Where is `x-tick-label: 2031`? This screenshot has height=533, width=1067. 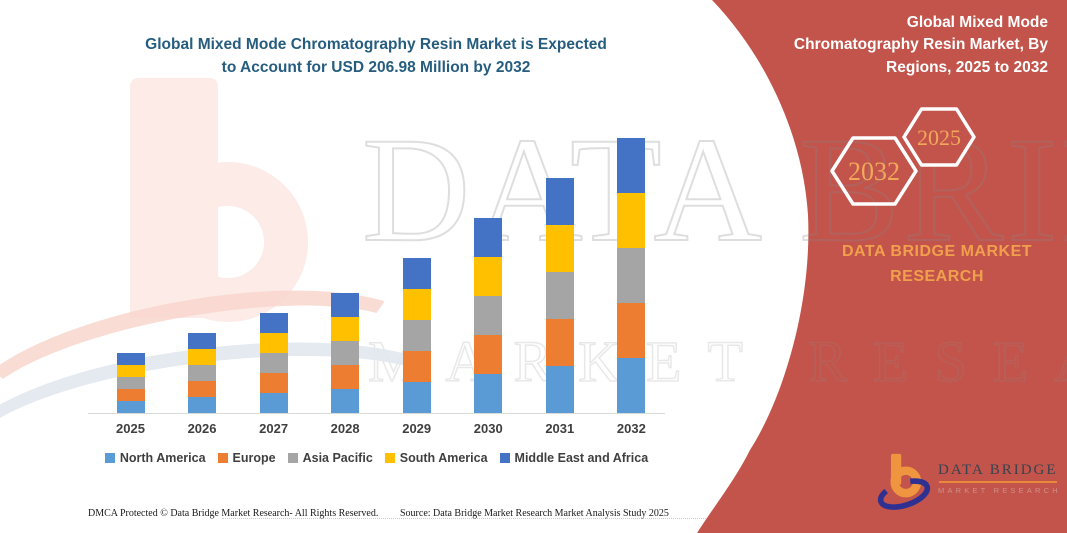 x-tick-label: 2031 is located at coordinates (560, 428).